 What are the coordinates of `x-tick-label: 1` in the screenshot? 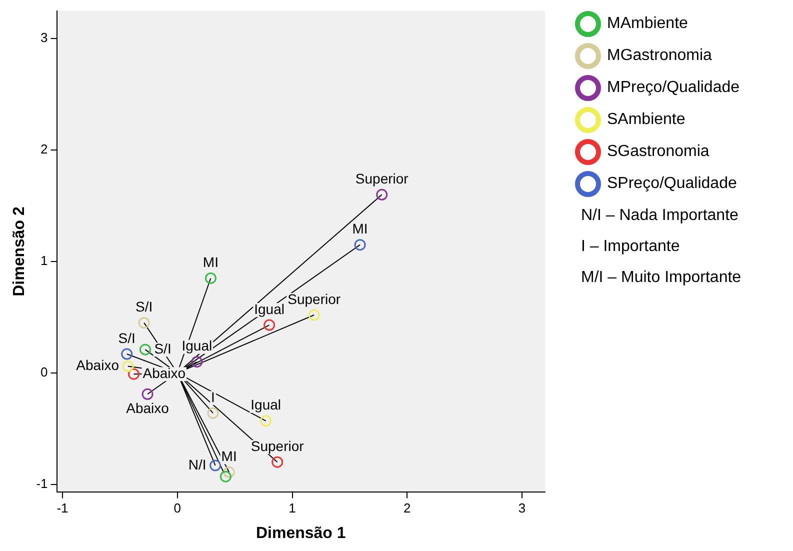 It's located at (292, 508).